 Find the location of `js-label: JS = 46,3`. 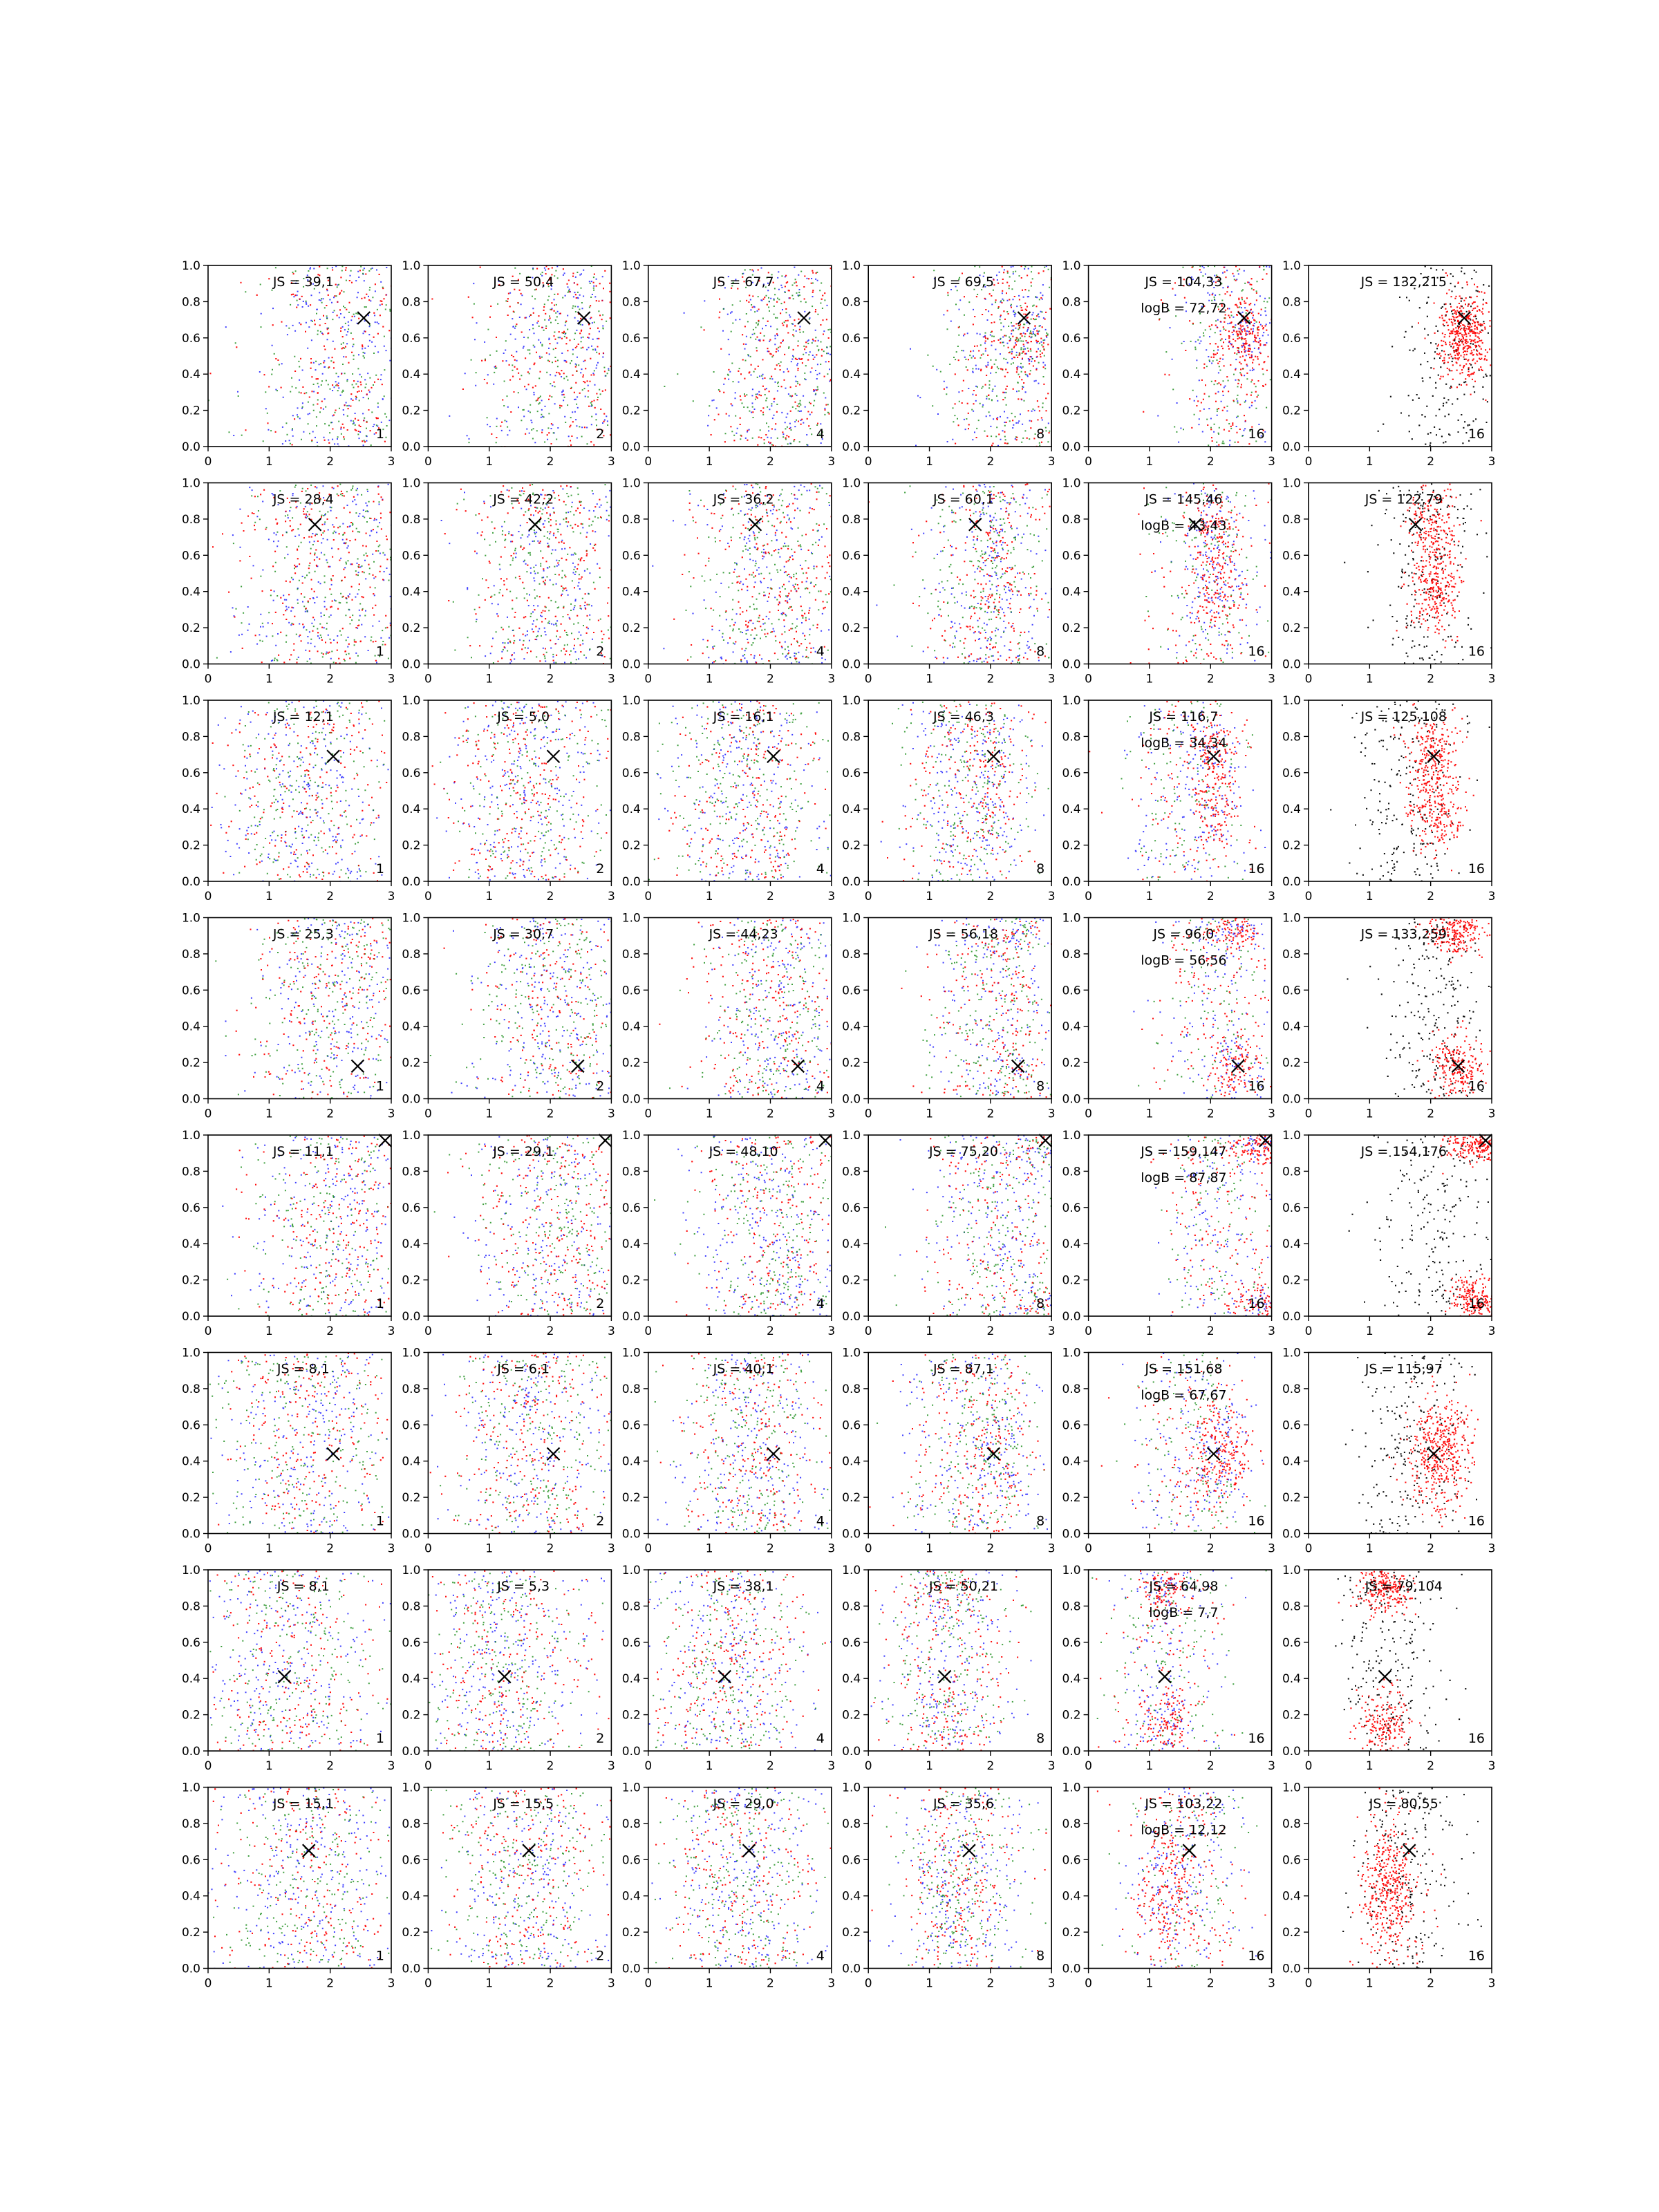

js-label: JS = 46,3 is located at coordinates (963, 716).